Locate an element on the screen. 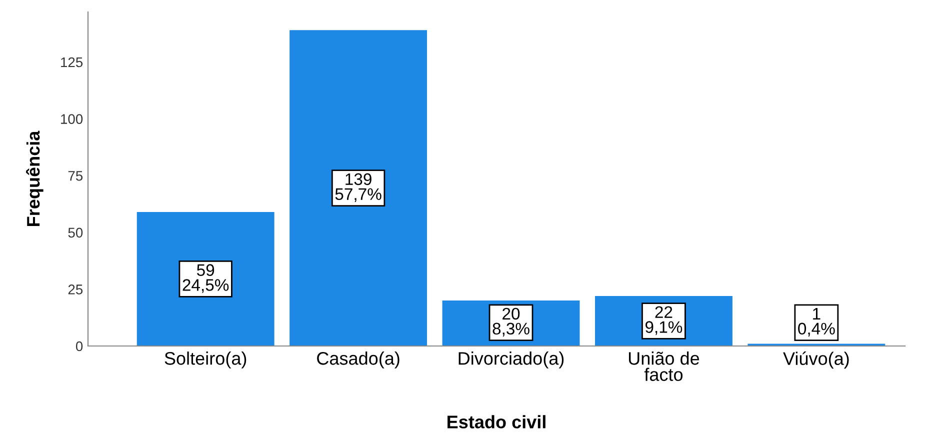  bar is located at coordinates (359, 188).